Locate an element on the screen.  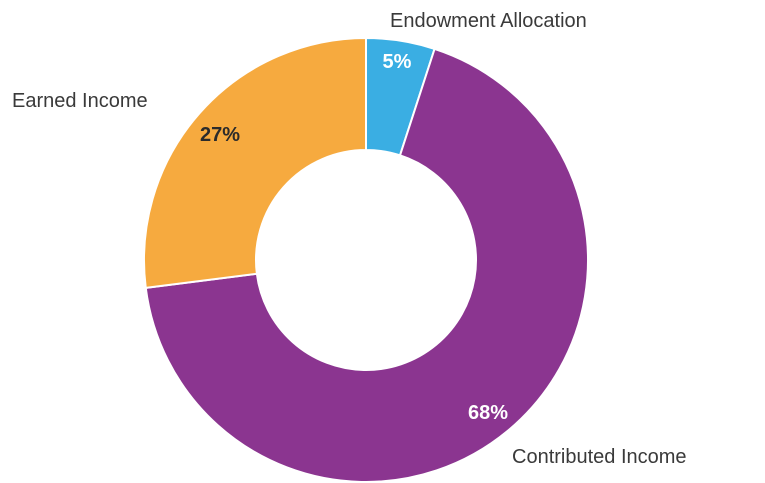
category-label-contributed-income: Contributed Income is located at coordinates (599, 457).